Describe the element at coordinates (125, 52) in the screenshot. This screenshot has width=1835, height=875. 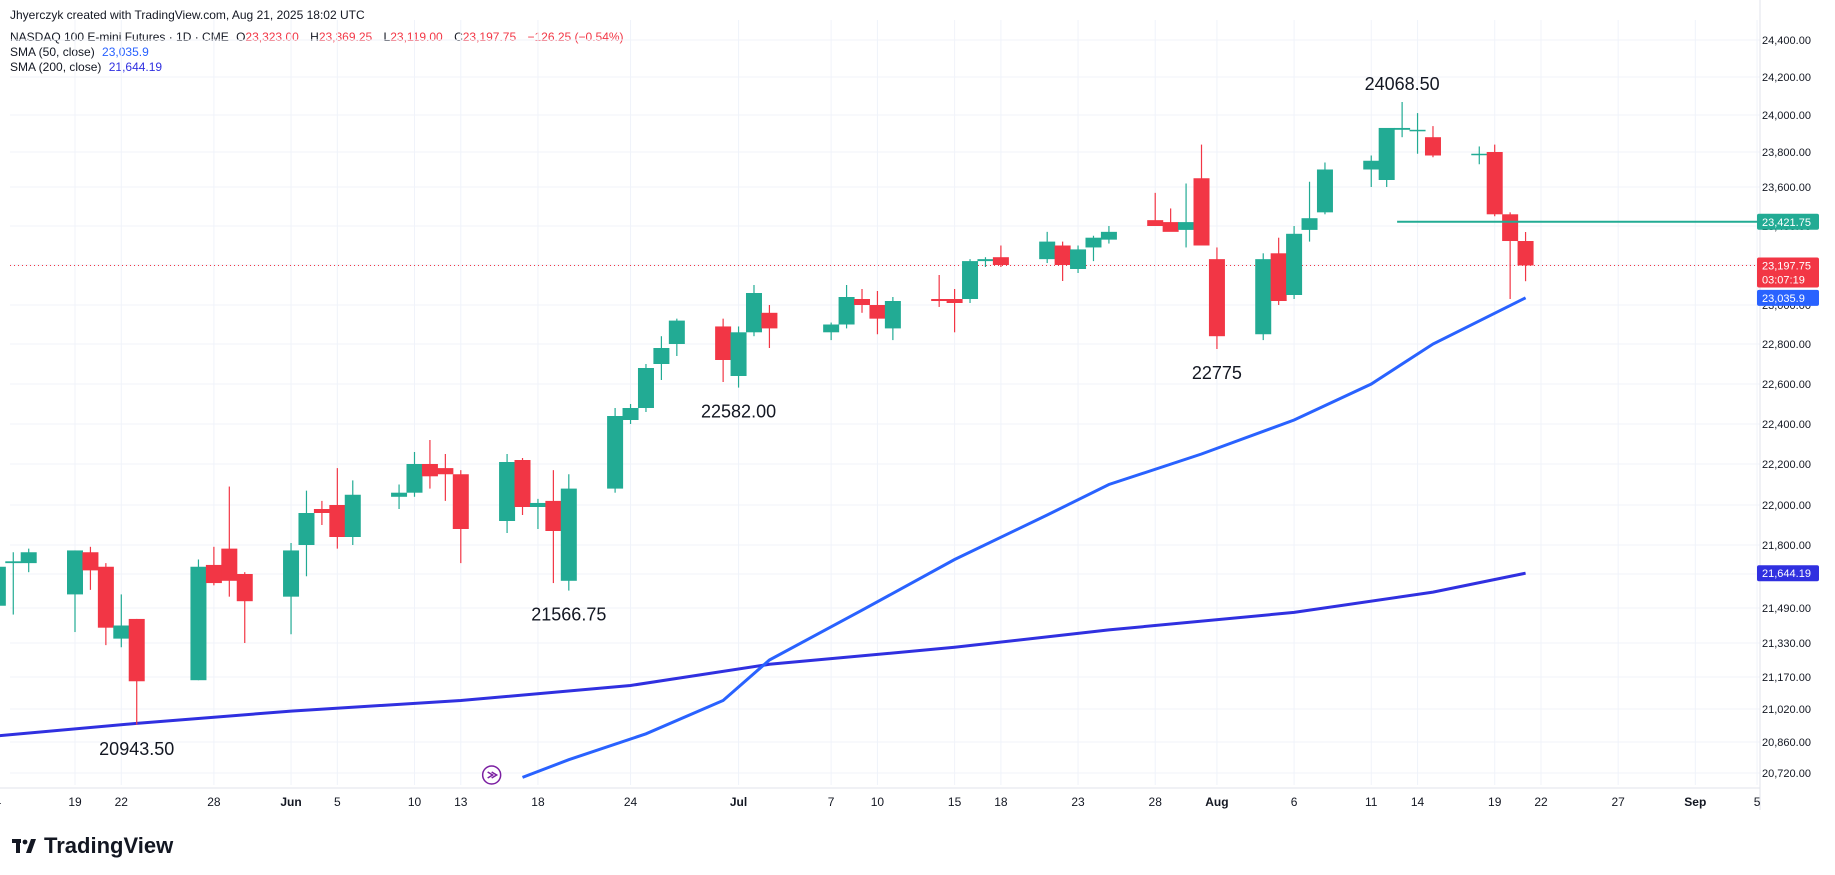
I see `sma50-value: 23,035.9` at that location.